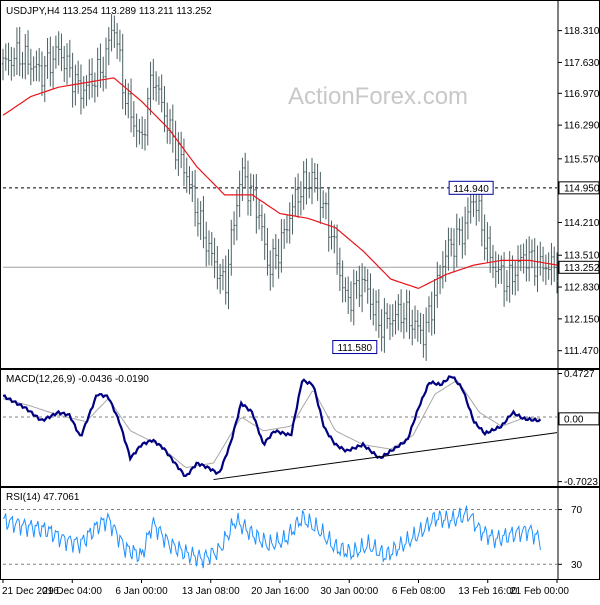  What do you see at coordinates (581, 482) in the screenshot?
I see `macd-tick-label: -0.7023` at bounding box center [581, 482].